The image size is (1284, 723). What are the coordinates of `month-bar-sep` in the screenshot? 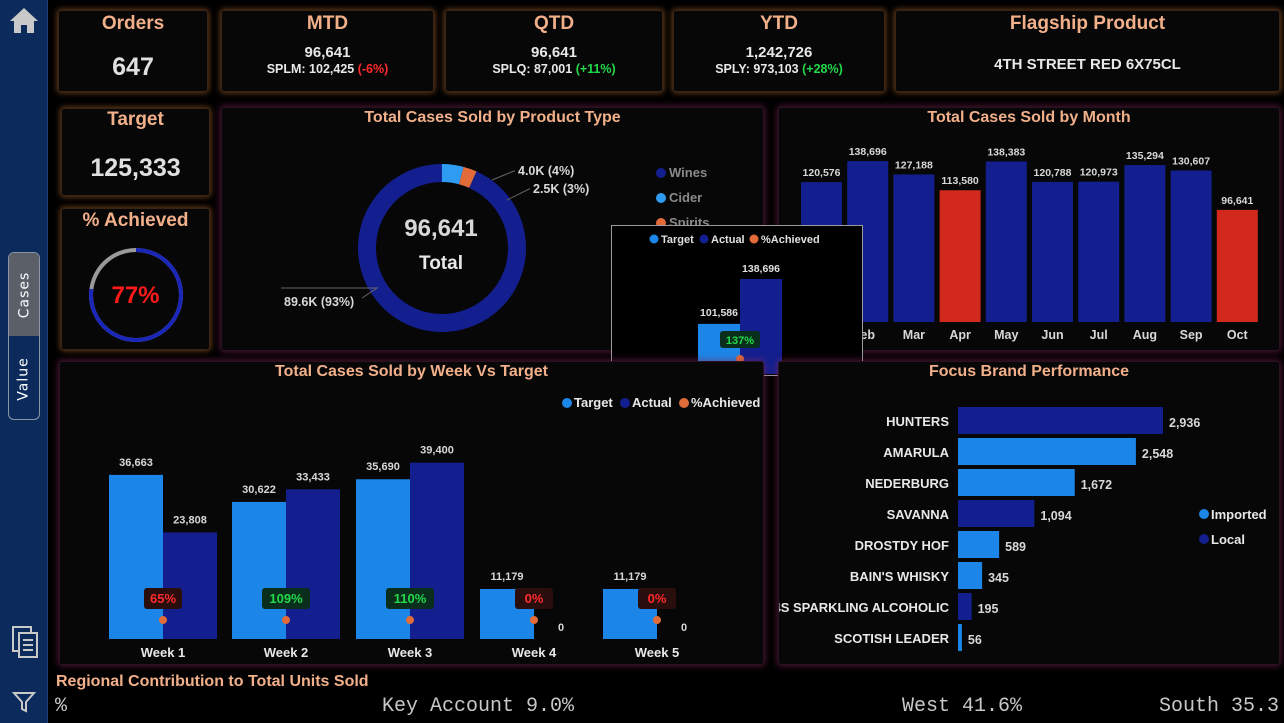 It's located at (1191, 246).